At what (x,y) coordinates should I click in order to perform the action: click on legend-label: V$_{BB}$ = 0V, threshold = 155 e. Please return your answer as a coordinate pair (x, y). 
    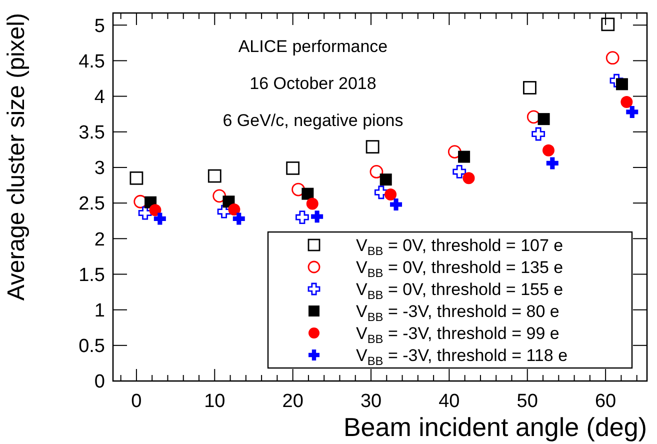
    Looking at the image, I should click on (460, 291).